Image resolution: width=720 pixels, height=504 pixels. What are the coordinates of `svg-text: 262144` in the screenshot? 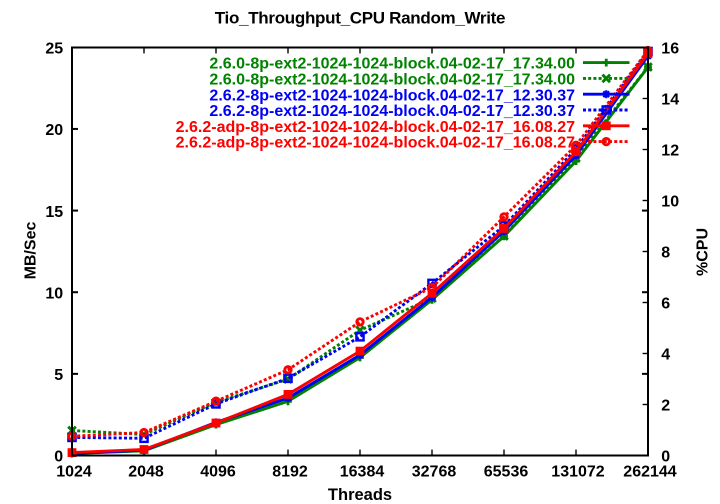 It's located at (649, 472).